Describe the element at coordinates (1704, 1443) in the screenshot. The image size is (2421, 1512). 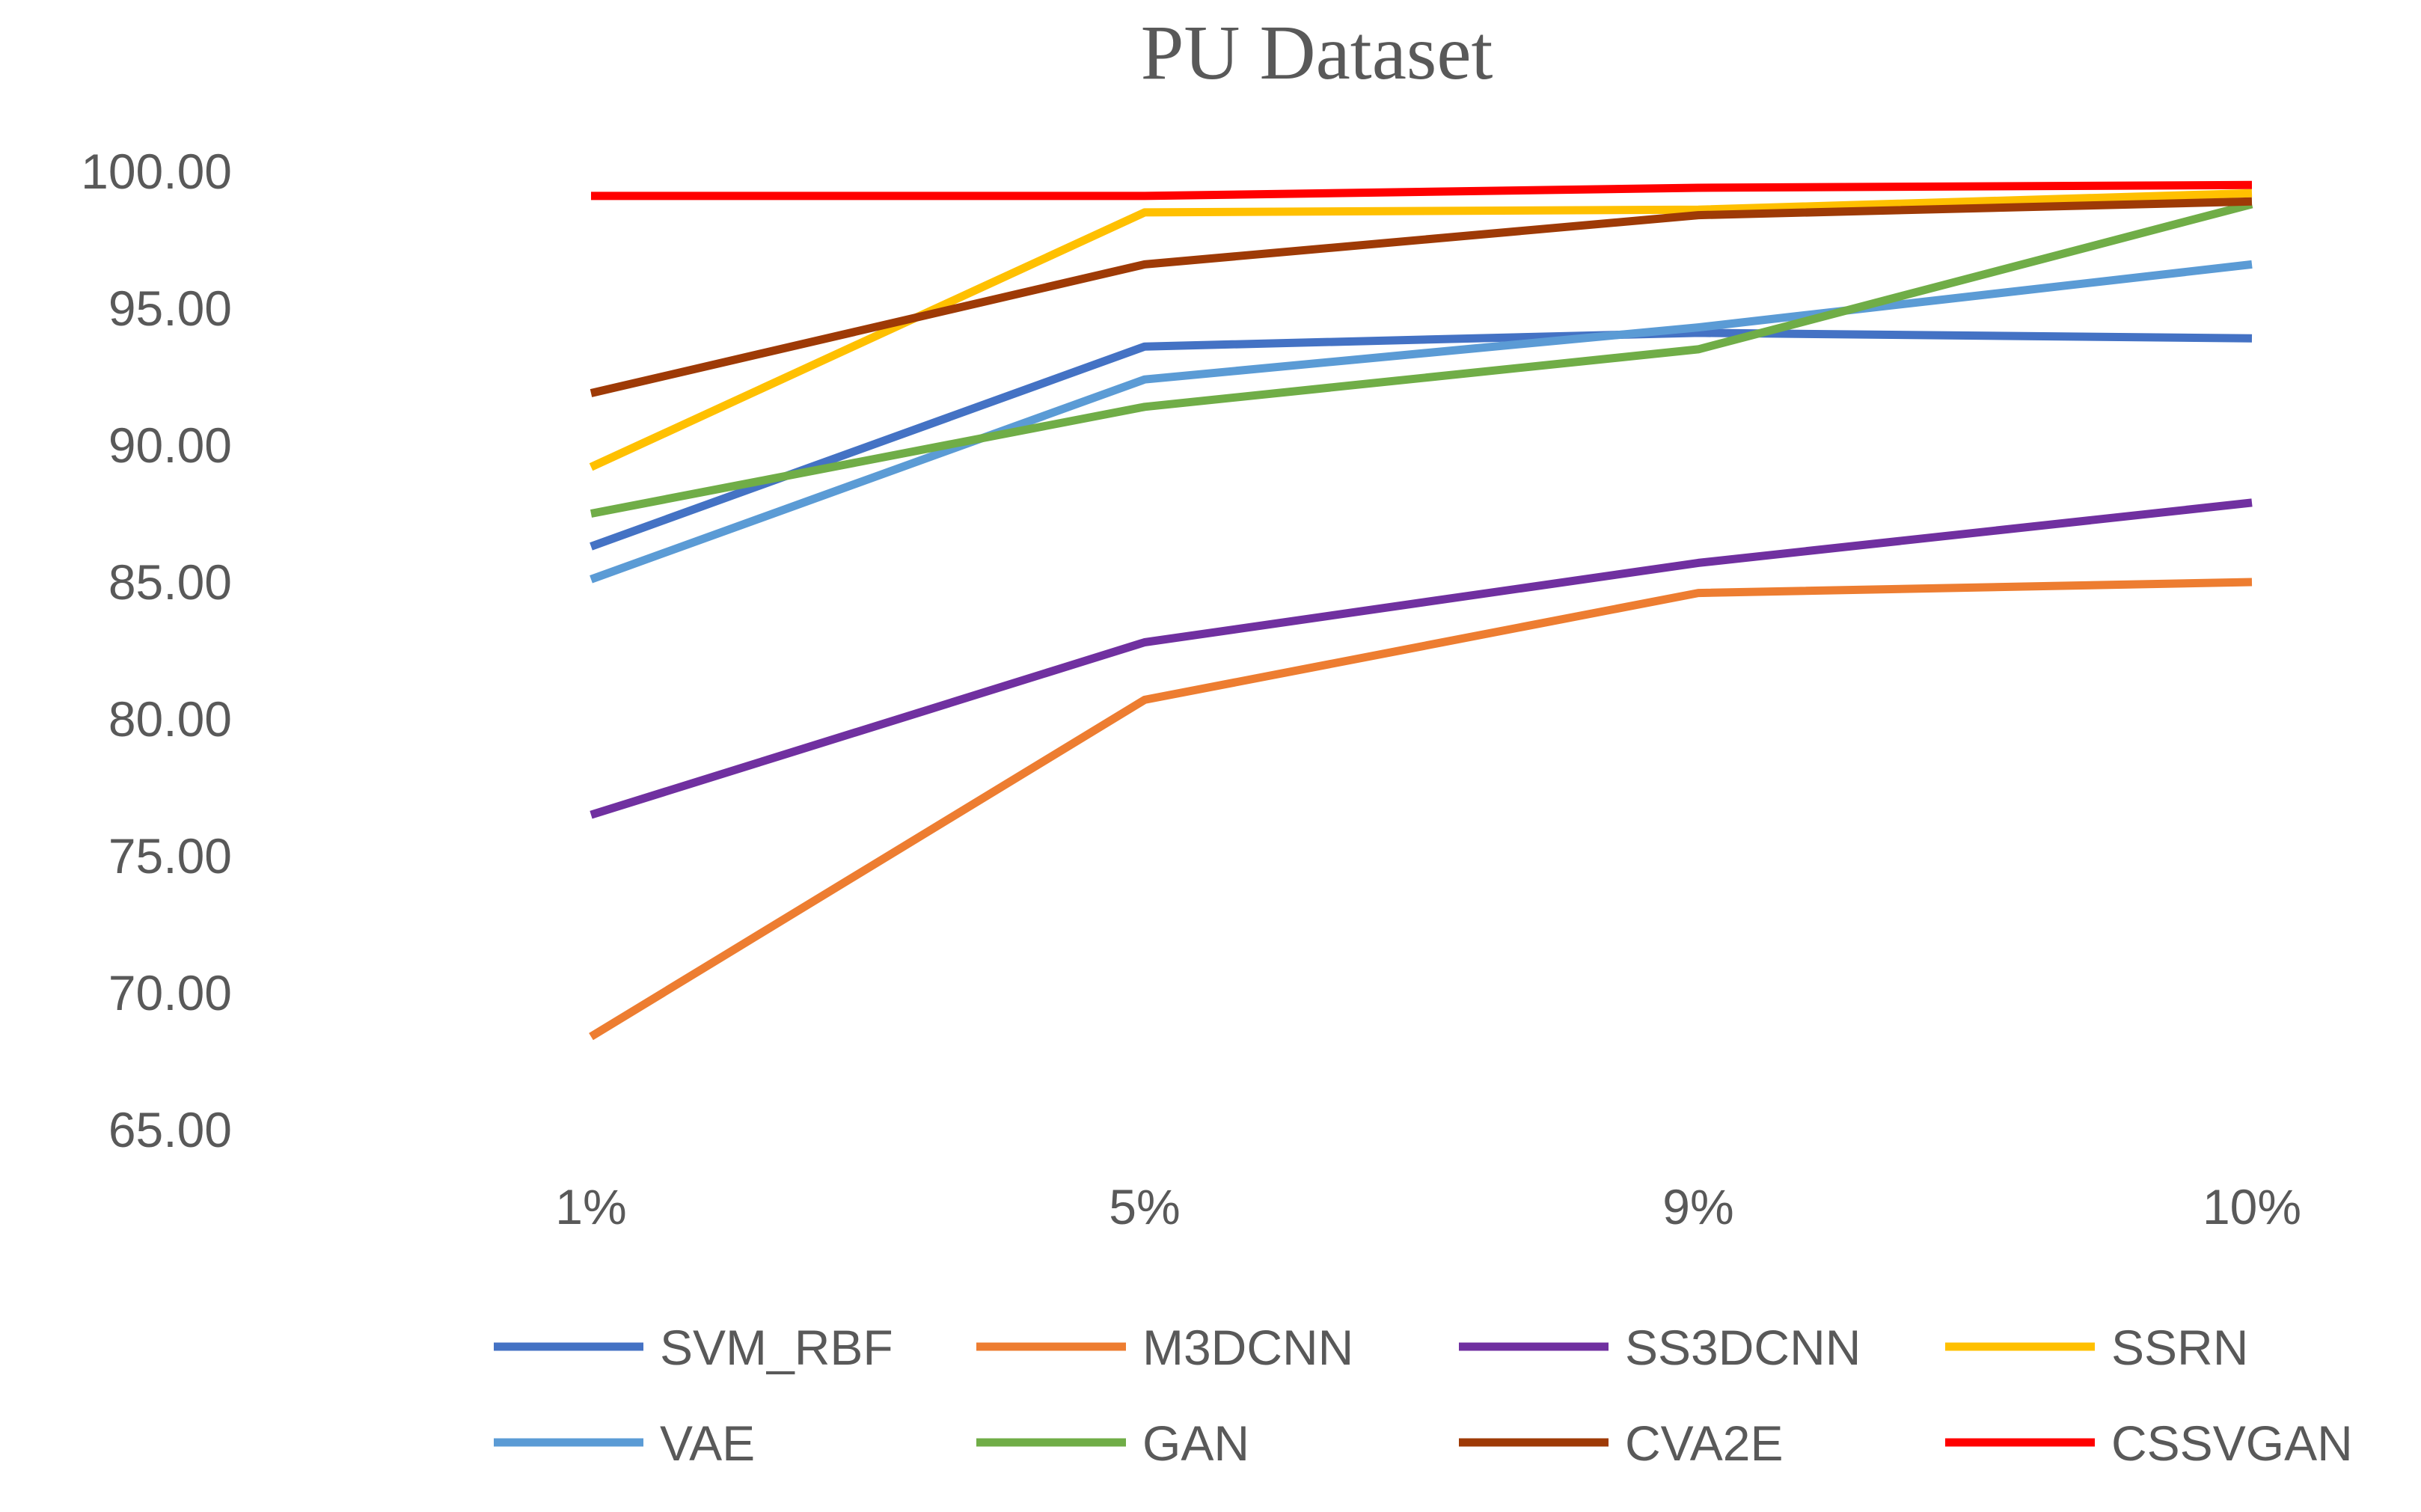
I see `legend-label: CVA2E` at that location.